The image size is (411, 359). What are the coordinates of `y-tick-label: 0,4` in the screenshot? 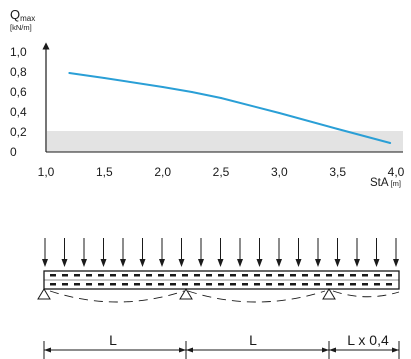 It's located at (18, 112).